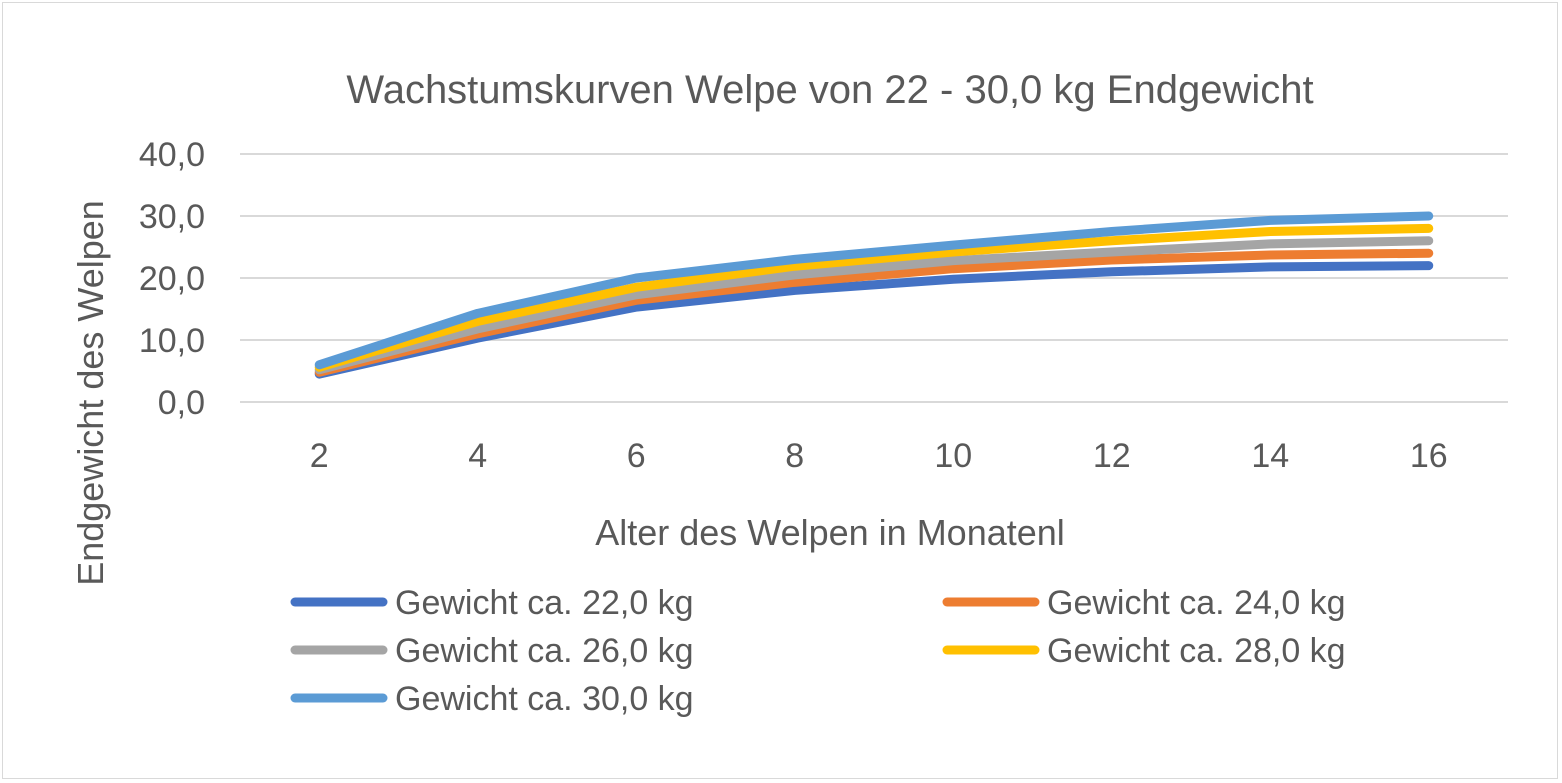  I want to click on x-tick-label: 2, so click(319, 456).